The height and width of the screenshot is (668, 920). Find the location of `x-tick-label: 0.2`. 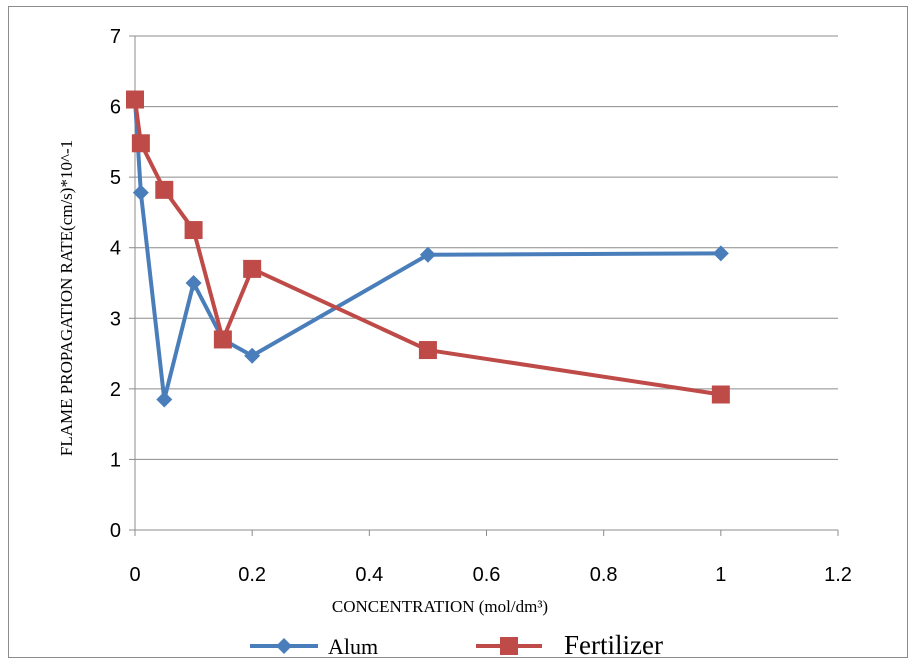

x-tick-label: 0.2 is located at coordinates (252, 575).